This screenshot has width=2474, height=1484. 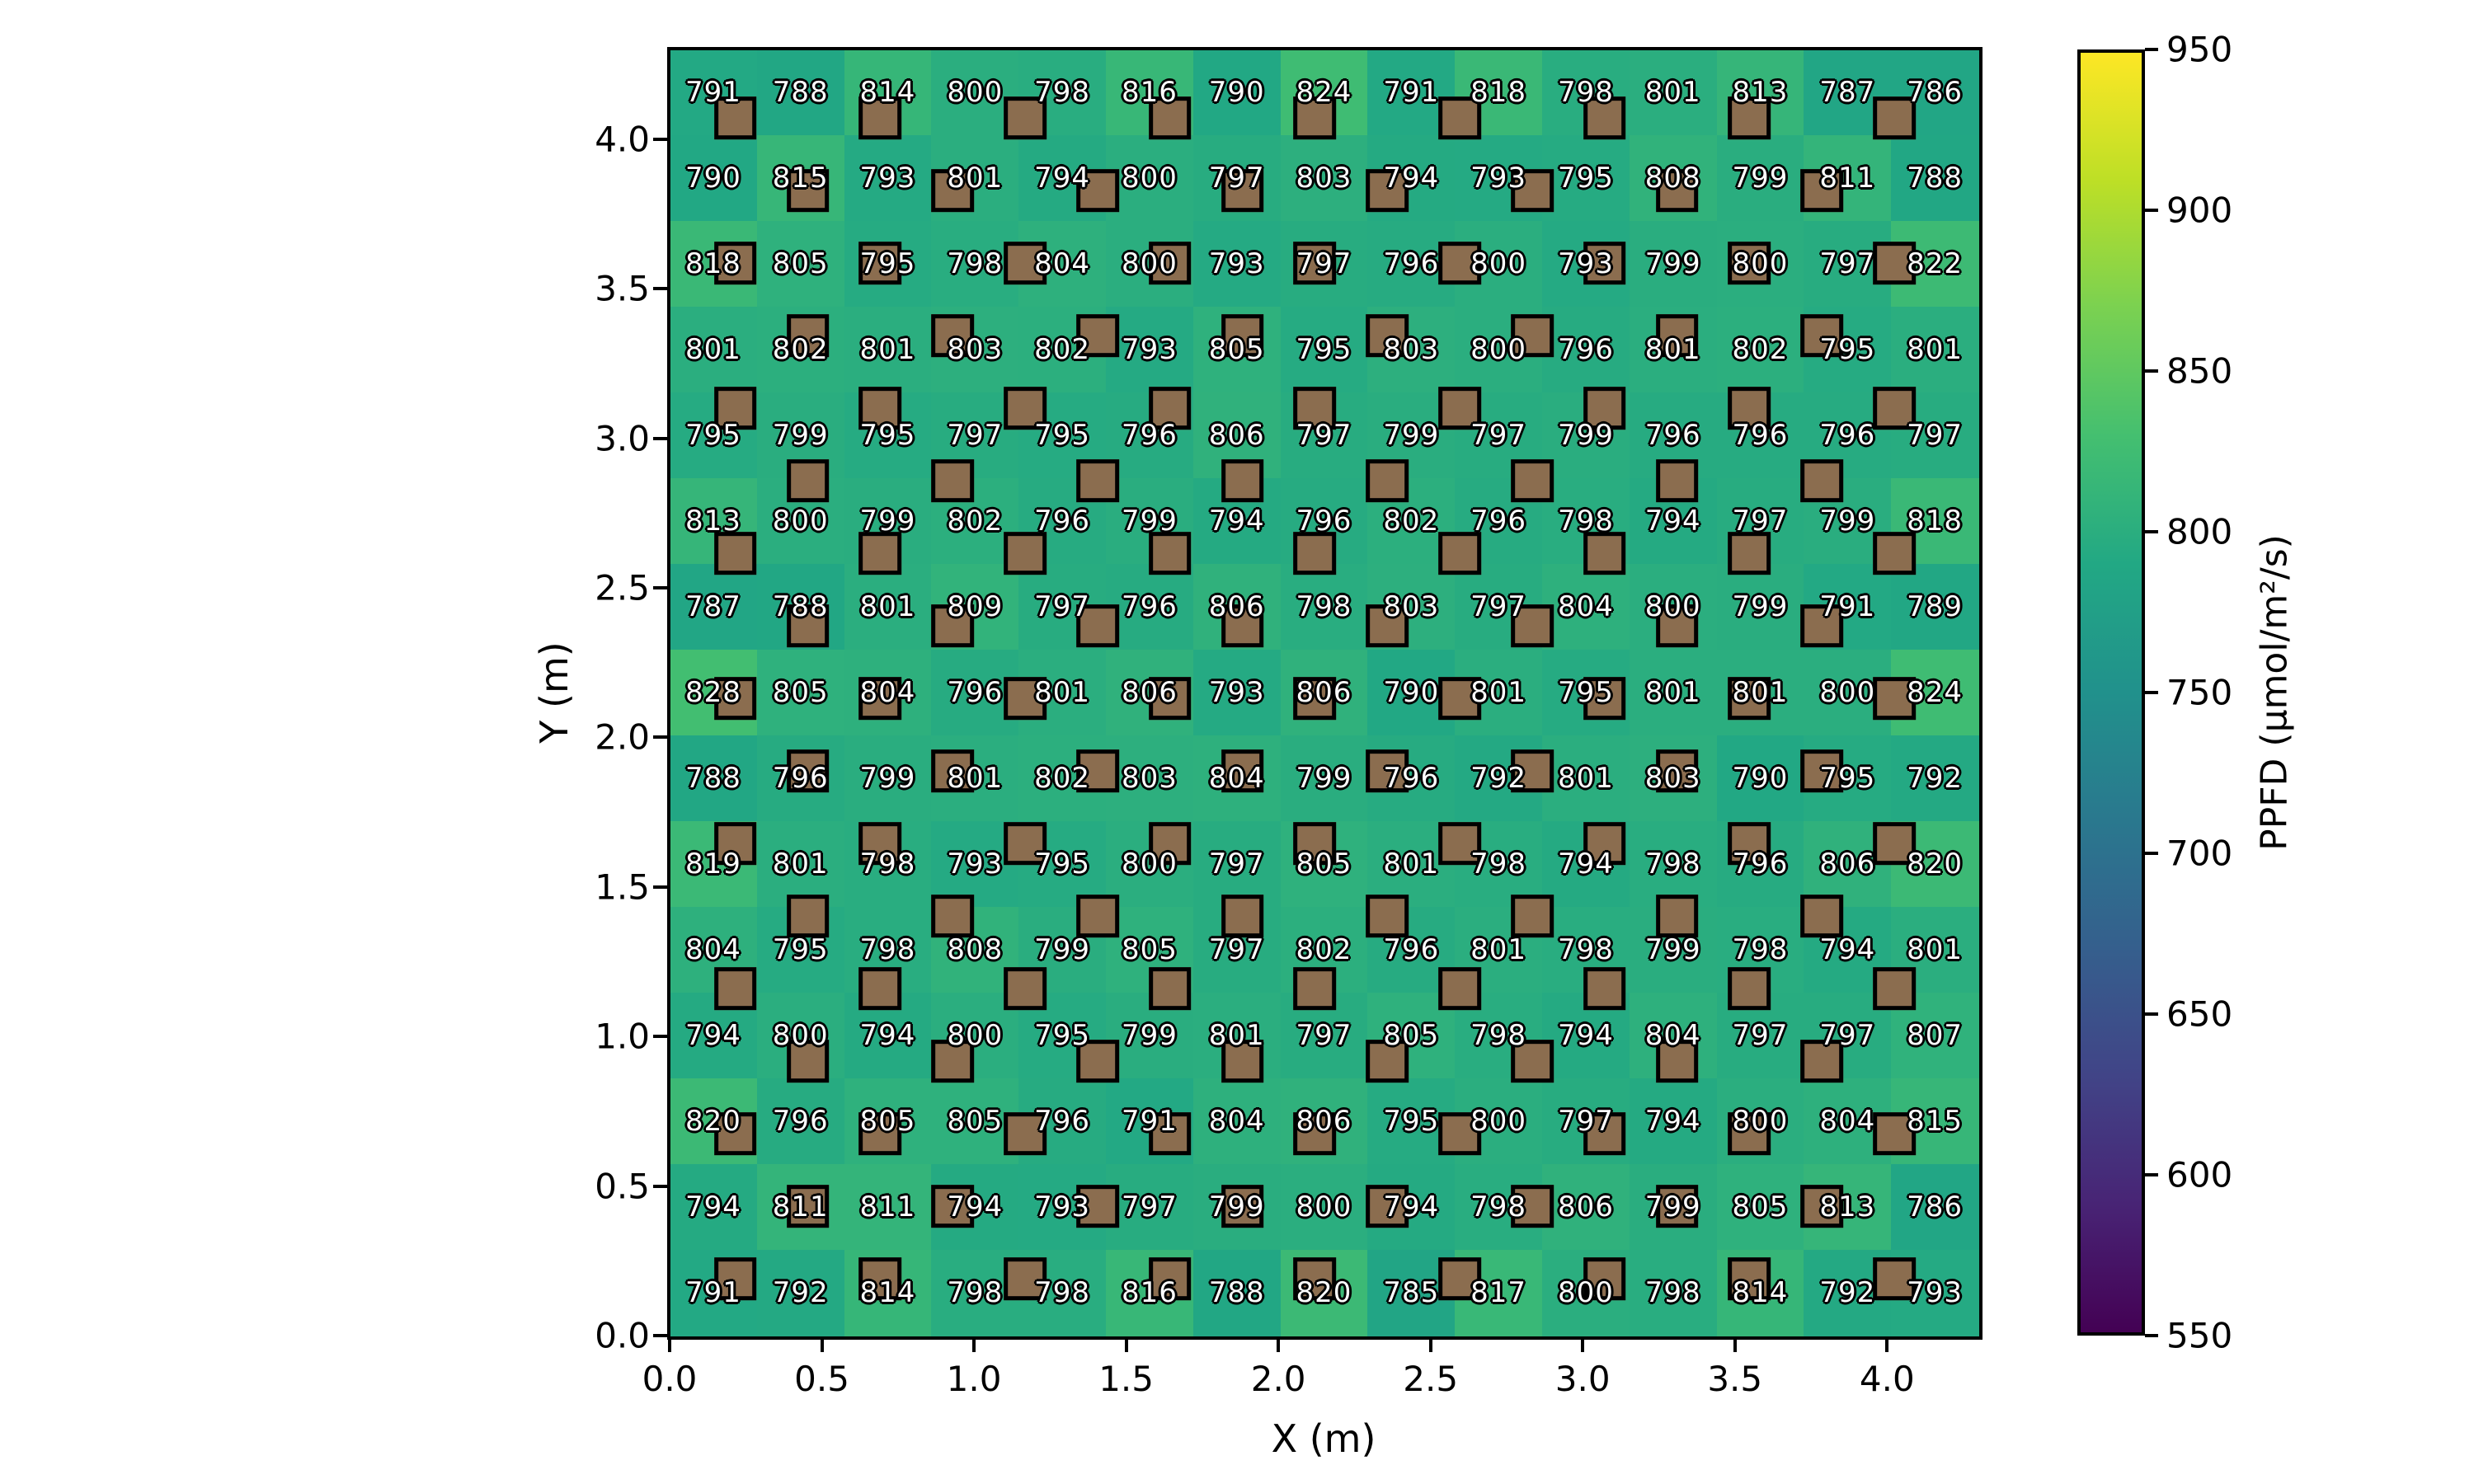 I want to click on cell-value-label: 814, so click(x=887, y=1292).